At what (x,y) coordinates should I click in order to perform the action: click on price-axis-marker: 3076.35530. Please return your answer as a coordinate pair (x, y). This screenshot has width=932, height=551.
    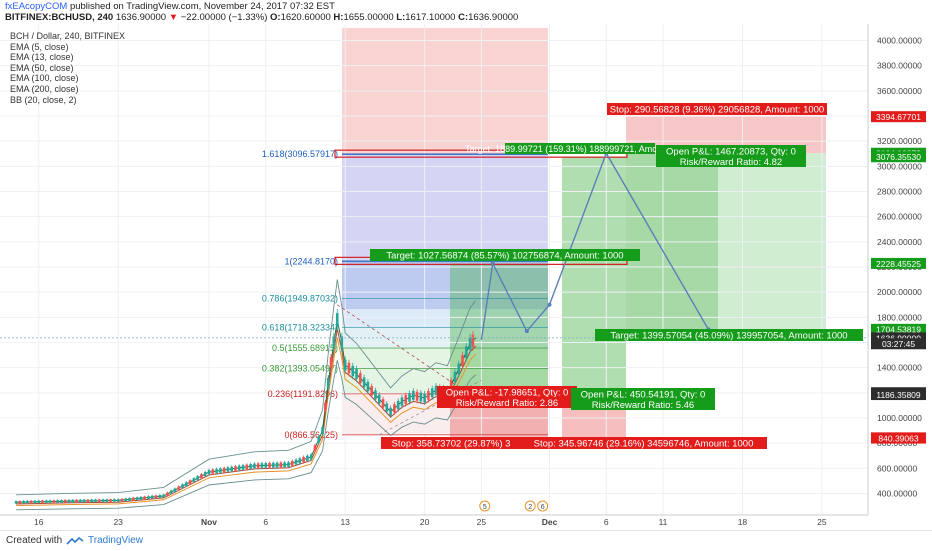
    Looking at the image, I should click on (898, 157).